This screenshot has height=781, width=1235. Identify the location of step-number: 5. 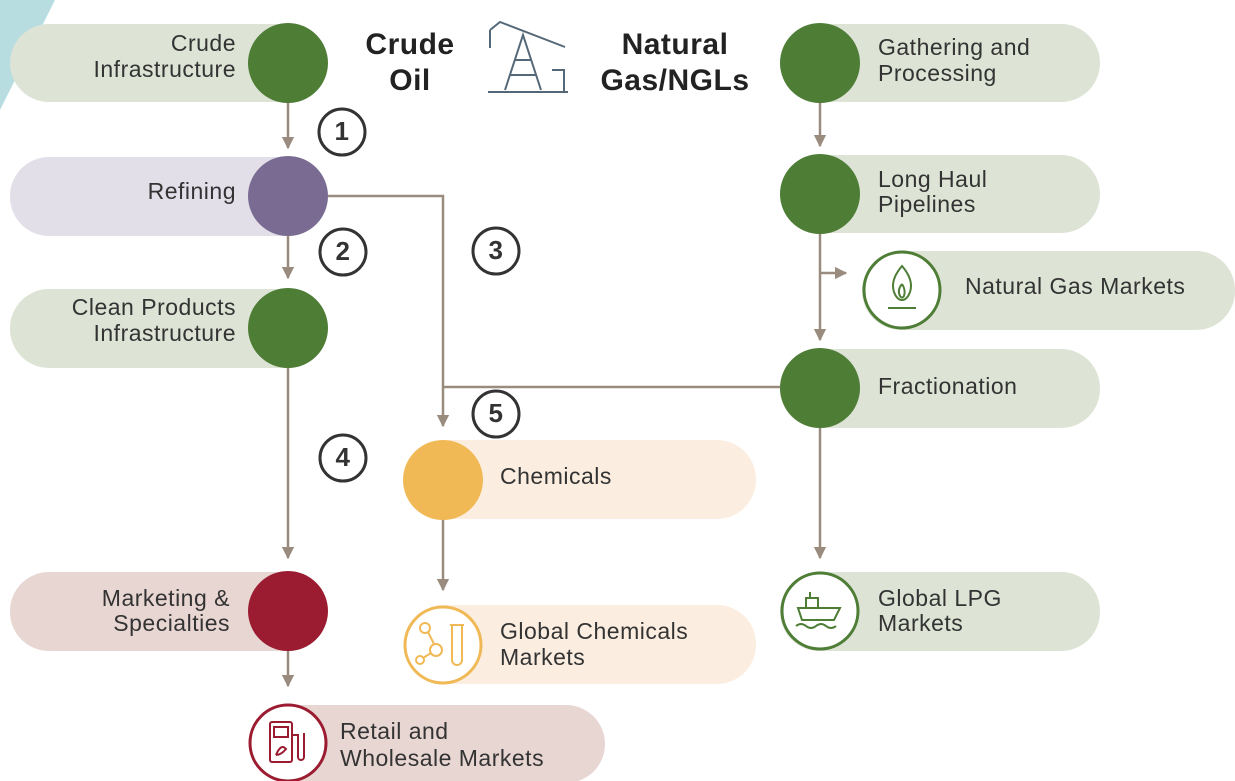
(496, 413).